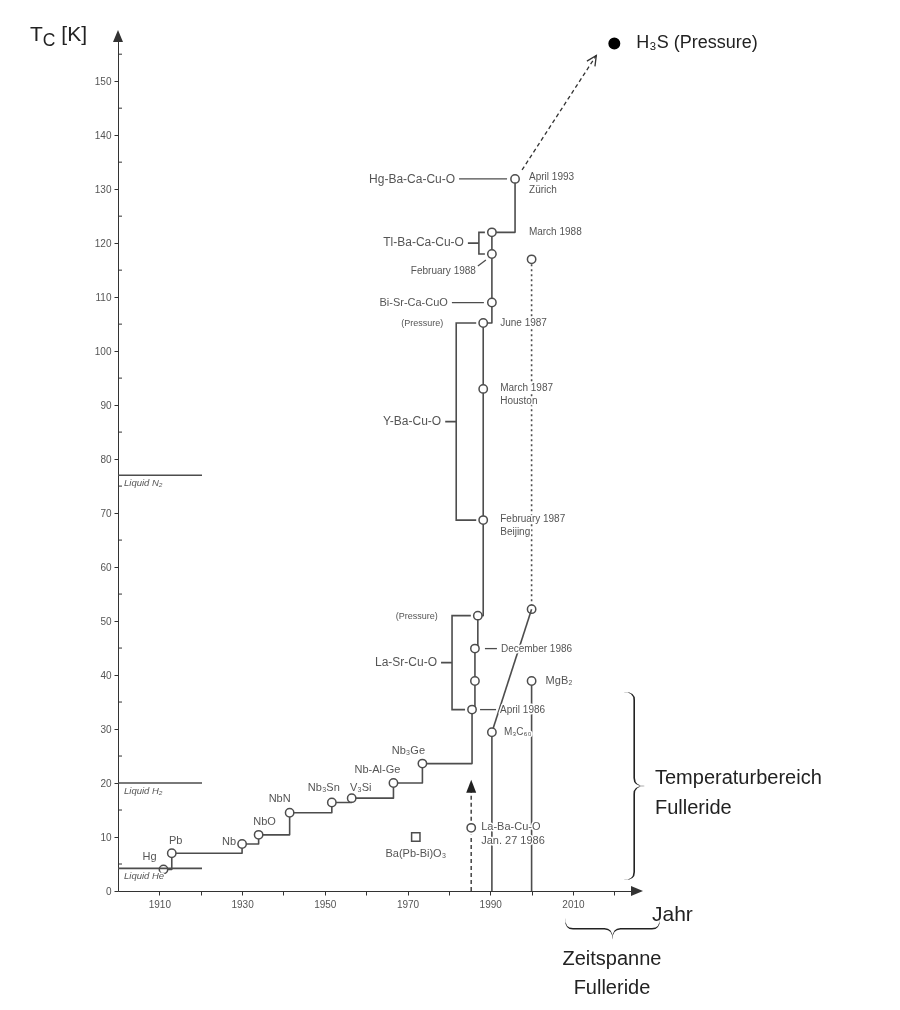 Image resolution: width=900 pixels, height=1010 pixels. Describe the element at coordinates (423, 242) in the screenshot. I see `annotation: Tl-Ba-Ca-Cu-O` at that location.